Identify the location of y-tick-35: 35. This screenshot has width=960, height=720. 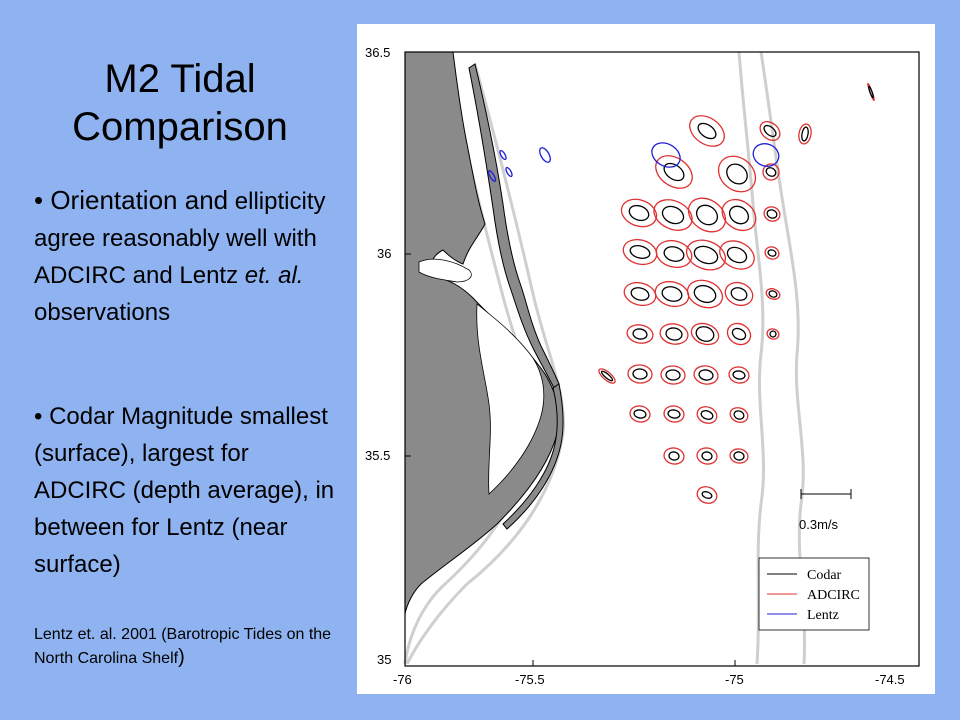
(384, 659).